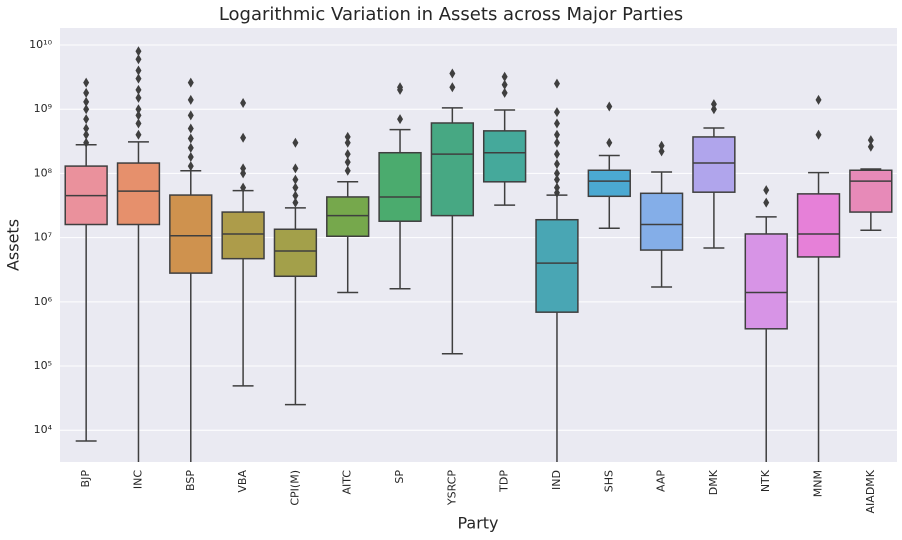  What do you see at coordinates (504, 481) in the screenshot?
I see `x-tick-label: TDP` at bounding box center [504, 481].